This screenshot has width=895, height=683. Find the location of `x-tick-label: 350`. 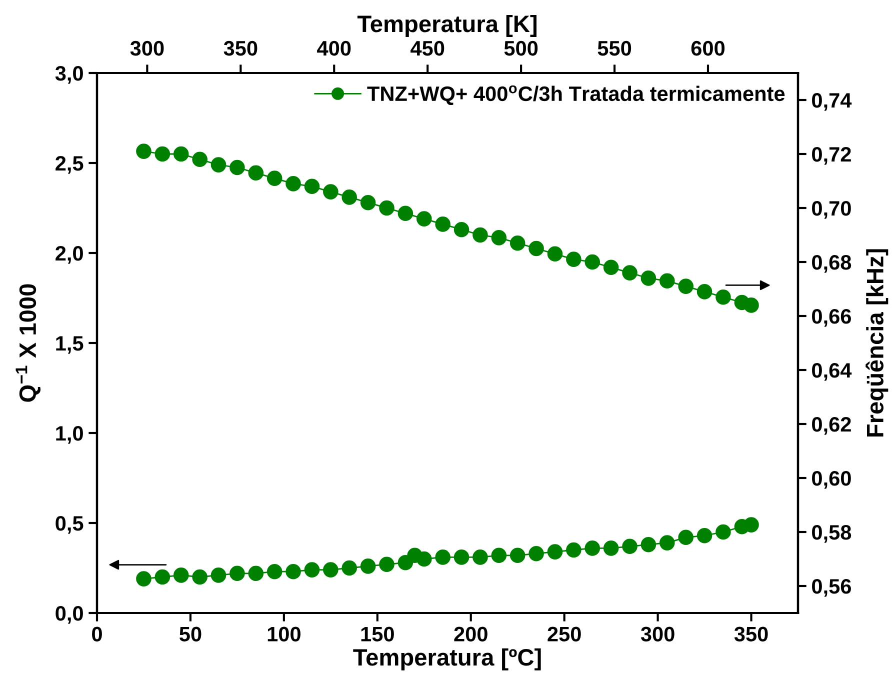

x-tick-label: 350 is located at coordinates (751, 634).